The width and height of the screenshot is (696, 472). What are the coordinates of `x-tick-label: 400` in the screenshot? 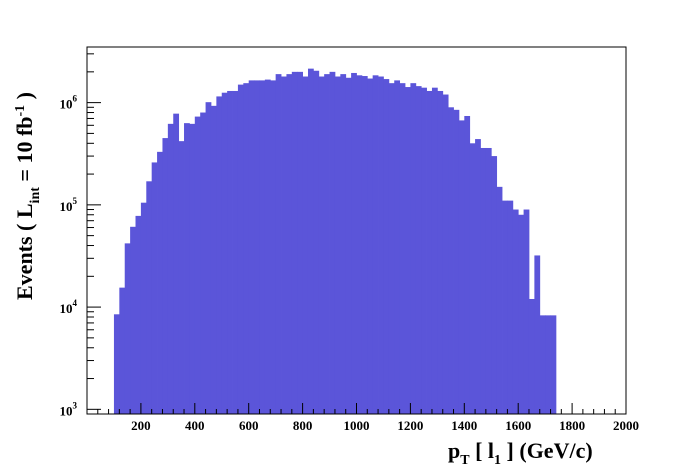 It's located at (195, 425).